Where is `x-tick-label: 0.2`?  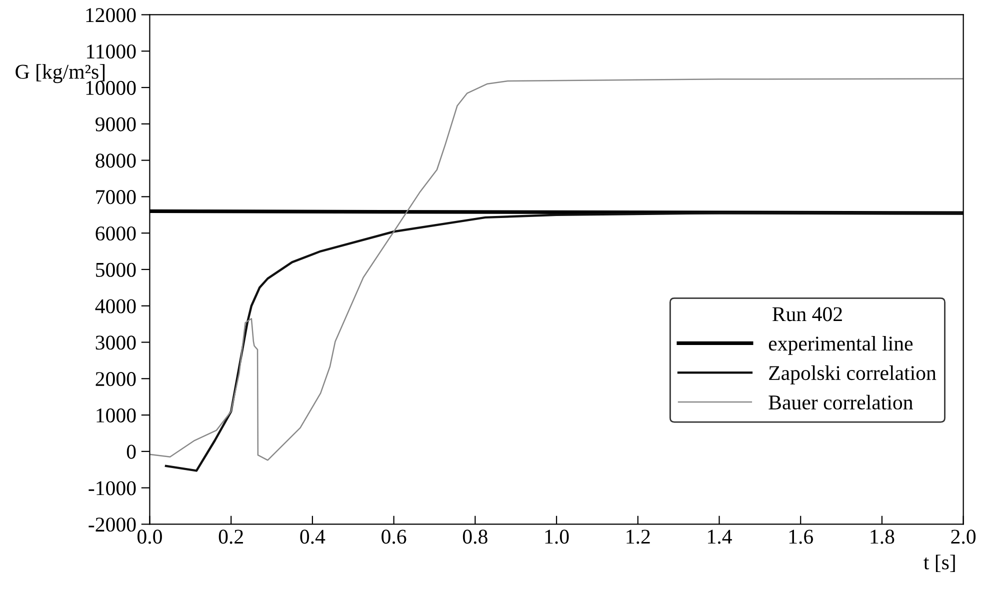
x-tick-label: 0.2 is located at coordinates (230, 537).